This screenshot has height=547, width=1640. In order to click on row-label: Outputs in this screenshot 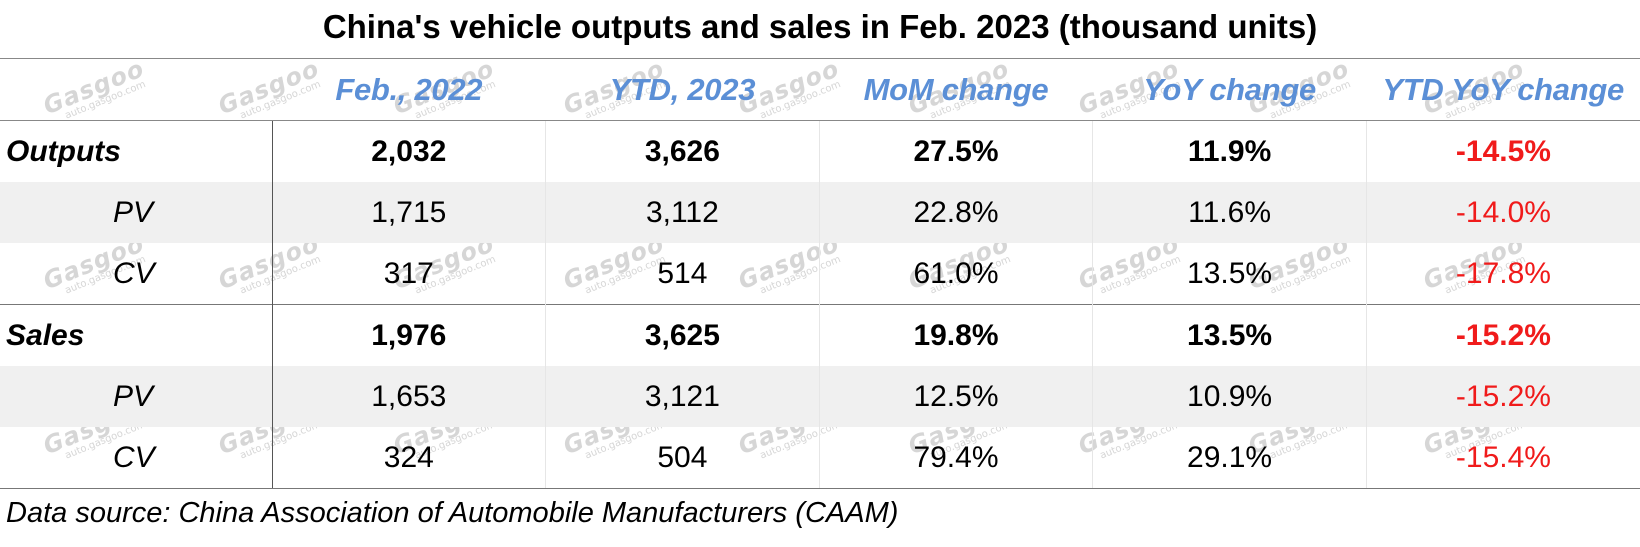, I will do `click(136, 151)`.